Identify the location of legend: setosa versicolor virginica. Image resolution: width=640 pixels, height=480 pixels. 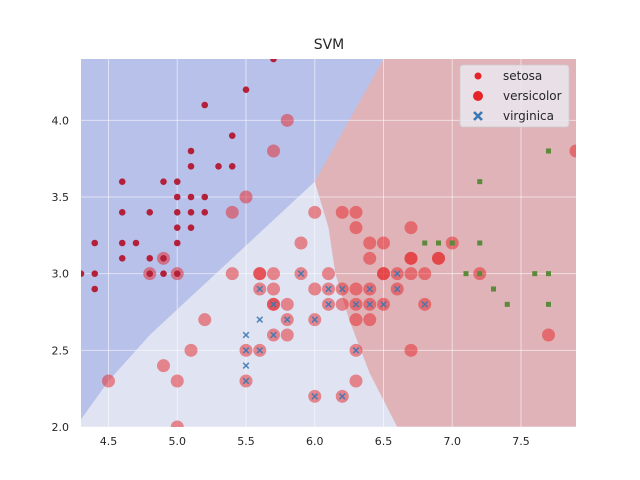
(514, 96).